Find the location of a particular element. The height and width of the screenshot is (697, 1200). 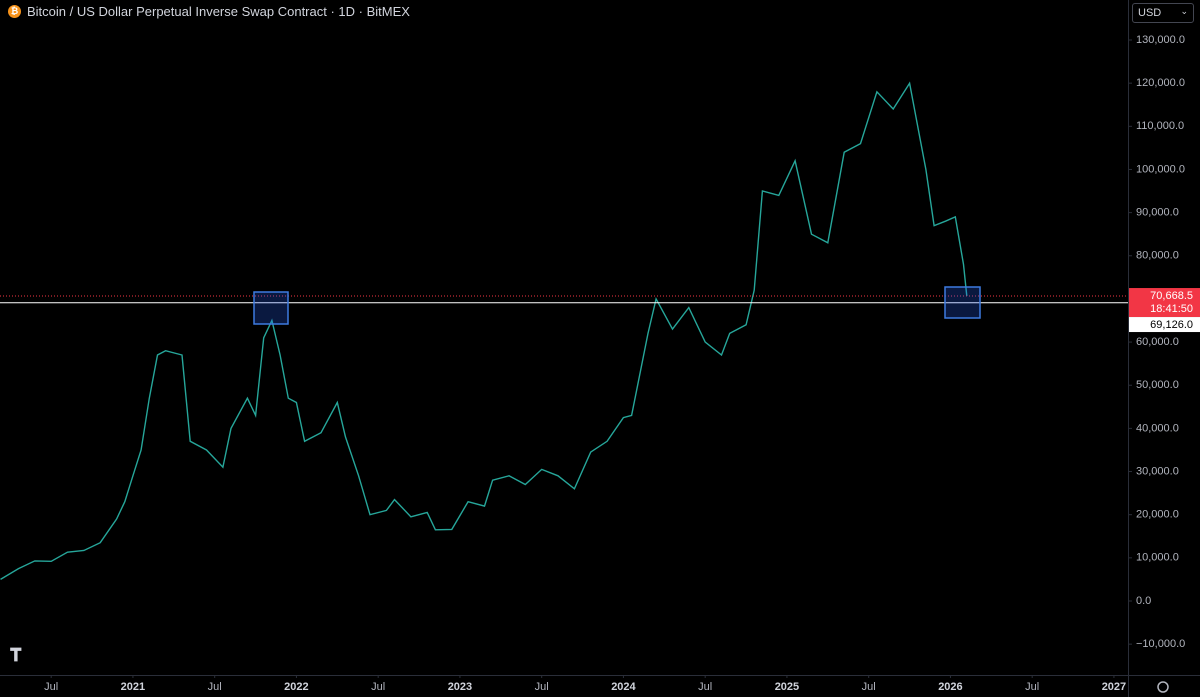

y-tick-label: 20,000.0 is located at coordinates (1157, 515).